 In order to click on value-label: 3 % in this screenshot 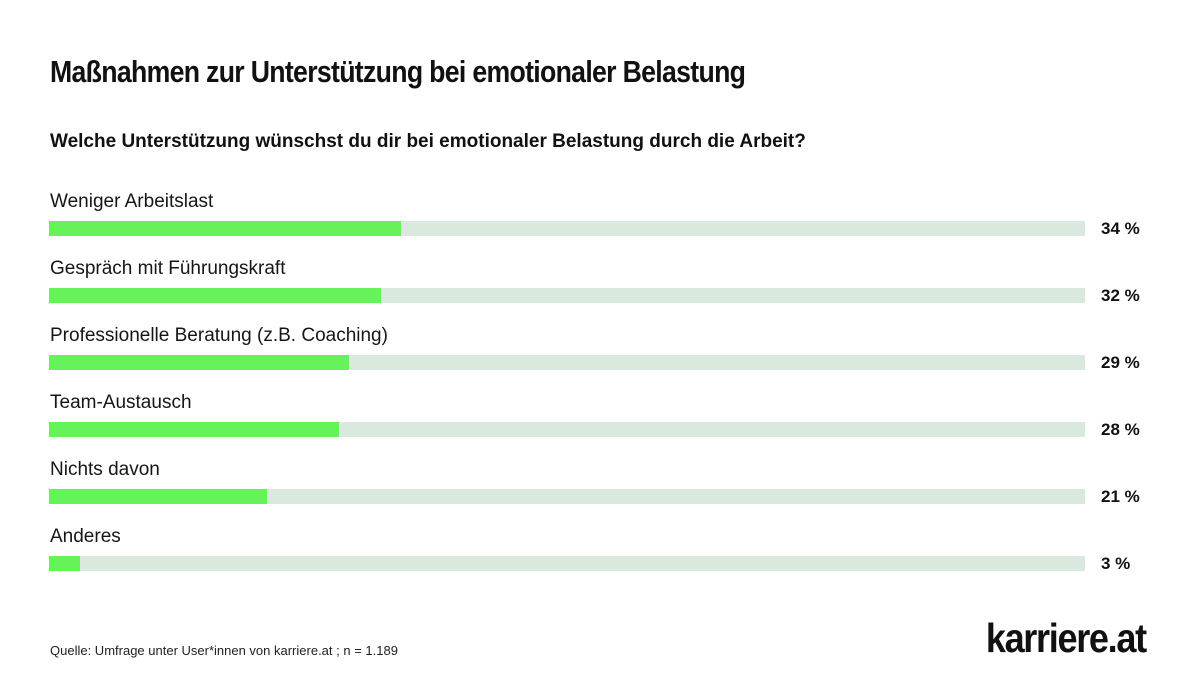, I will do `click(1116, 563)`.